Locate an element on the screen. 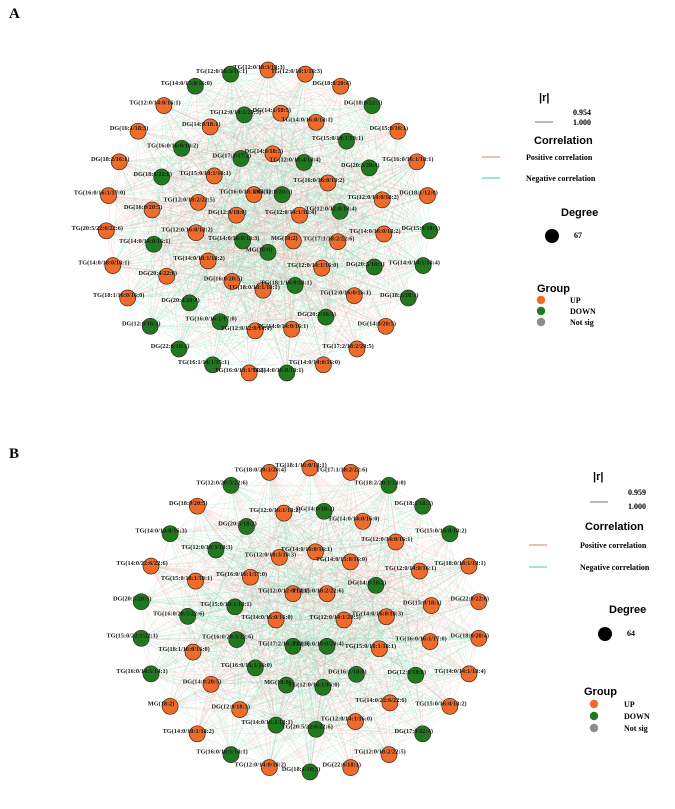  node-label: TG(12:0/14:0/18:2) is located at coordinates (372, 197).